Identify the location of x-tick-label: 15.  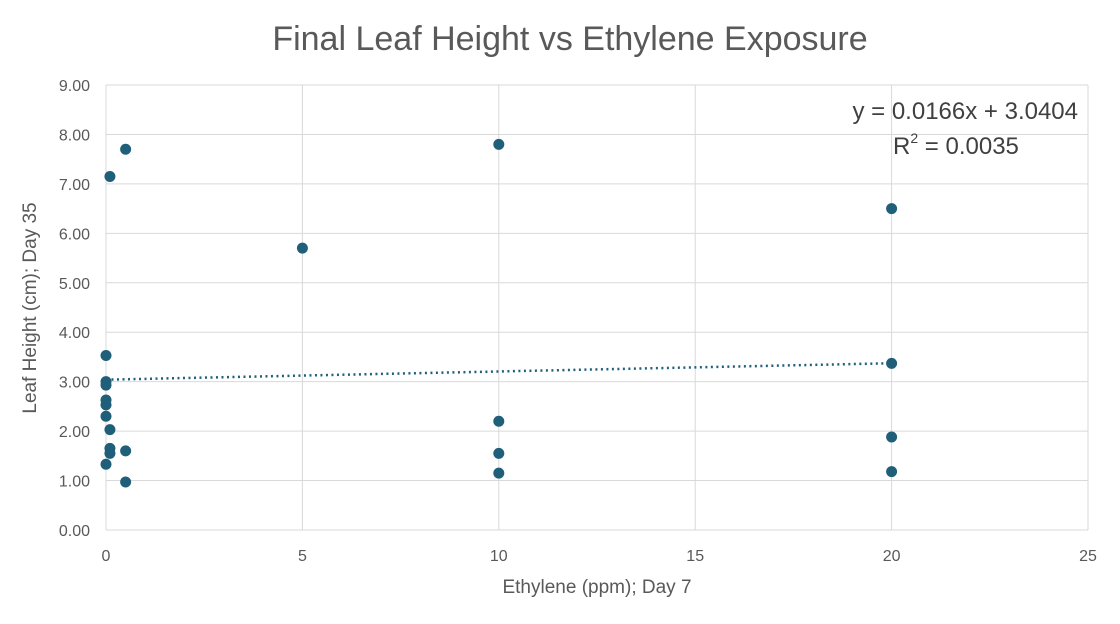
(695, 556).